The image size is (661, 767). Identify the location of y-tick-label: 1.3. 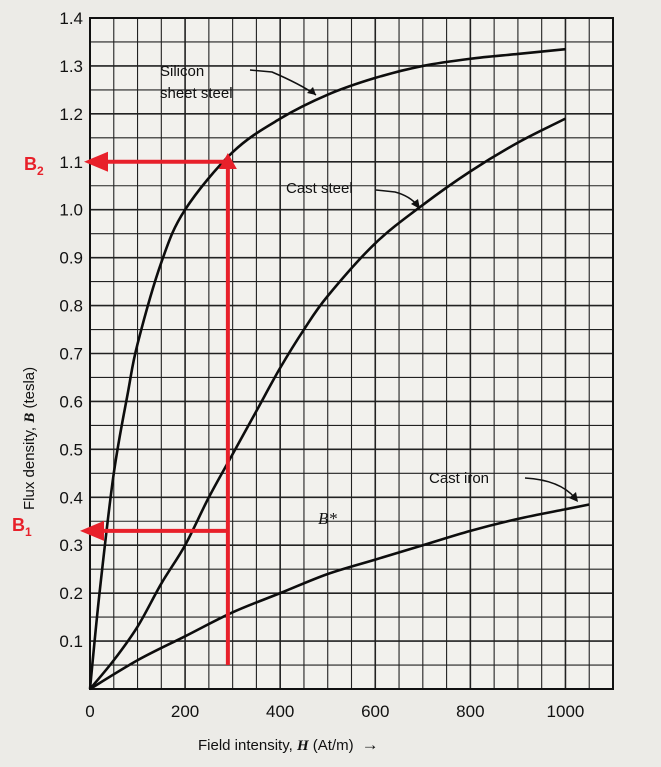
(71, 66).